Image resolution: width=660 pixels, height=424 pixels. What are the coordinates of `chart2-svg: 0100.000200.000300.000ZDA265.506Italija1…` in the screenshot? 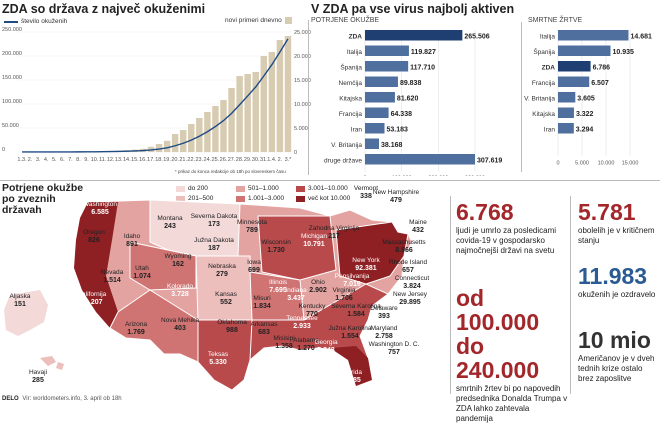 It's located at (415, 100).